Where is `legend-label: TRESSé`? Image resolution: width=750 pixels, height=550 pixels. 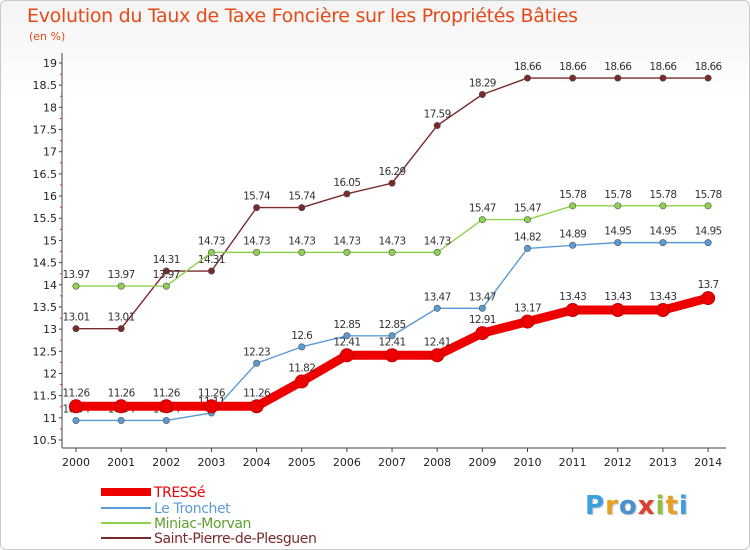 legend-label: TRESSé is located at coordinates (179, 493).